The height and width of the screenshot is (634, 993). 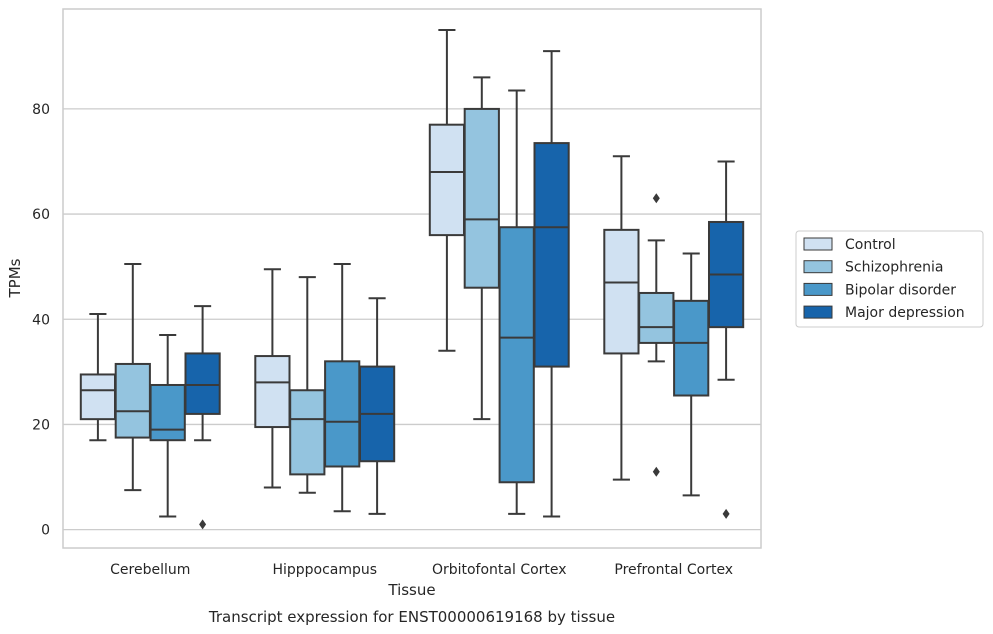 I want to click on y-axis-ticks: 0 20 40 60 80, so click(x=41, y=320).